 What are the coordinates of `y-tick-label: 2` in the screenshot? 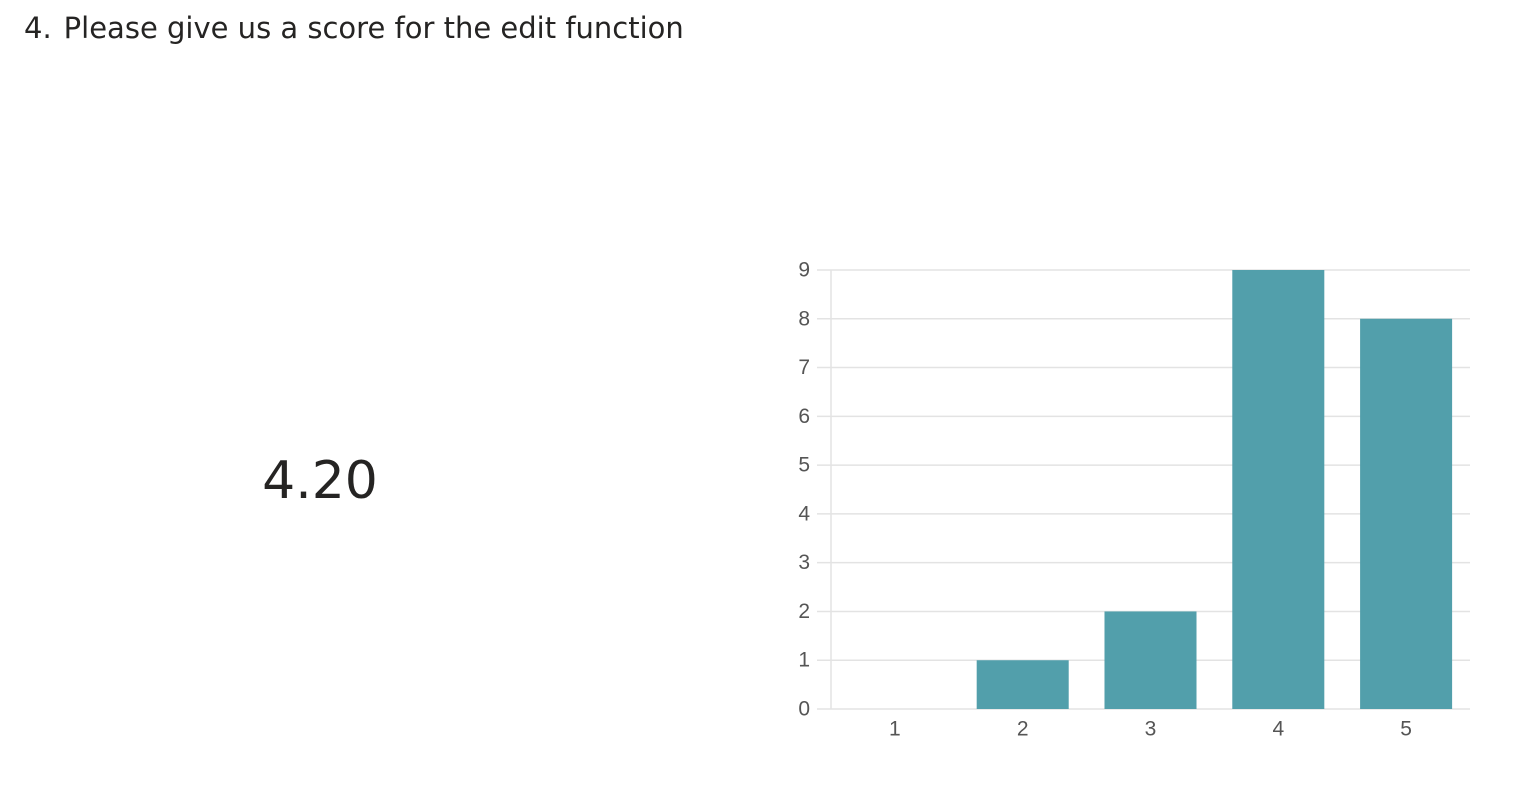 It's located at (804, 611).